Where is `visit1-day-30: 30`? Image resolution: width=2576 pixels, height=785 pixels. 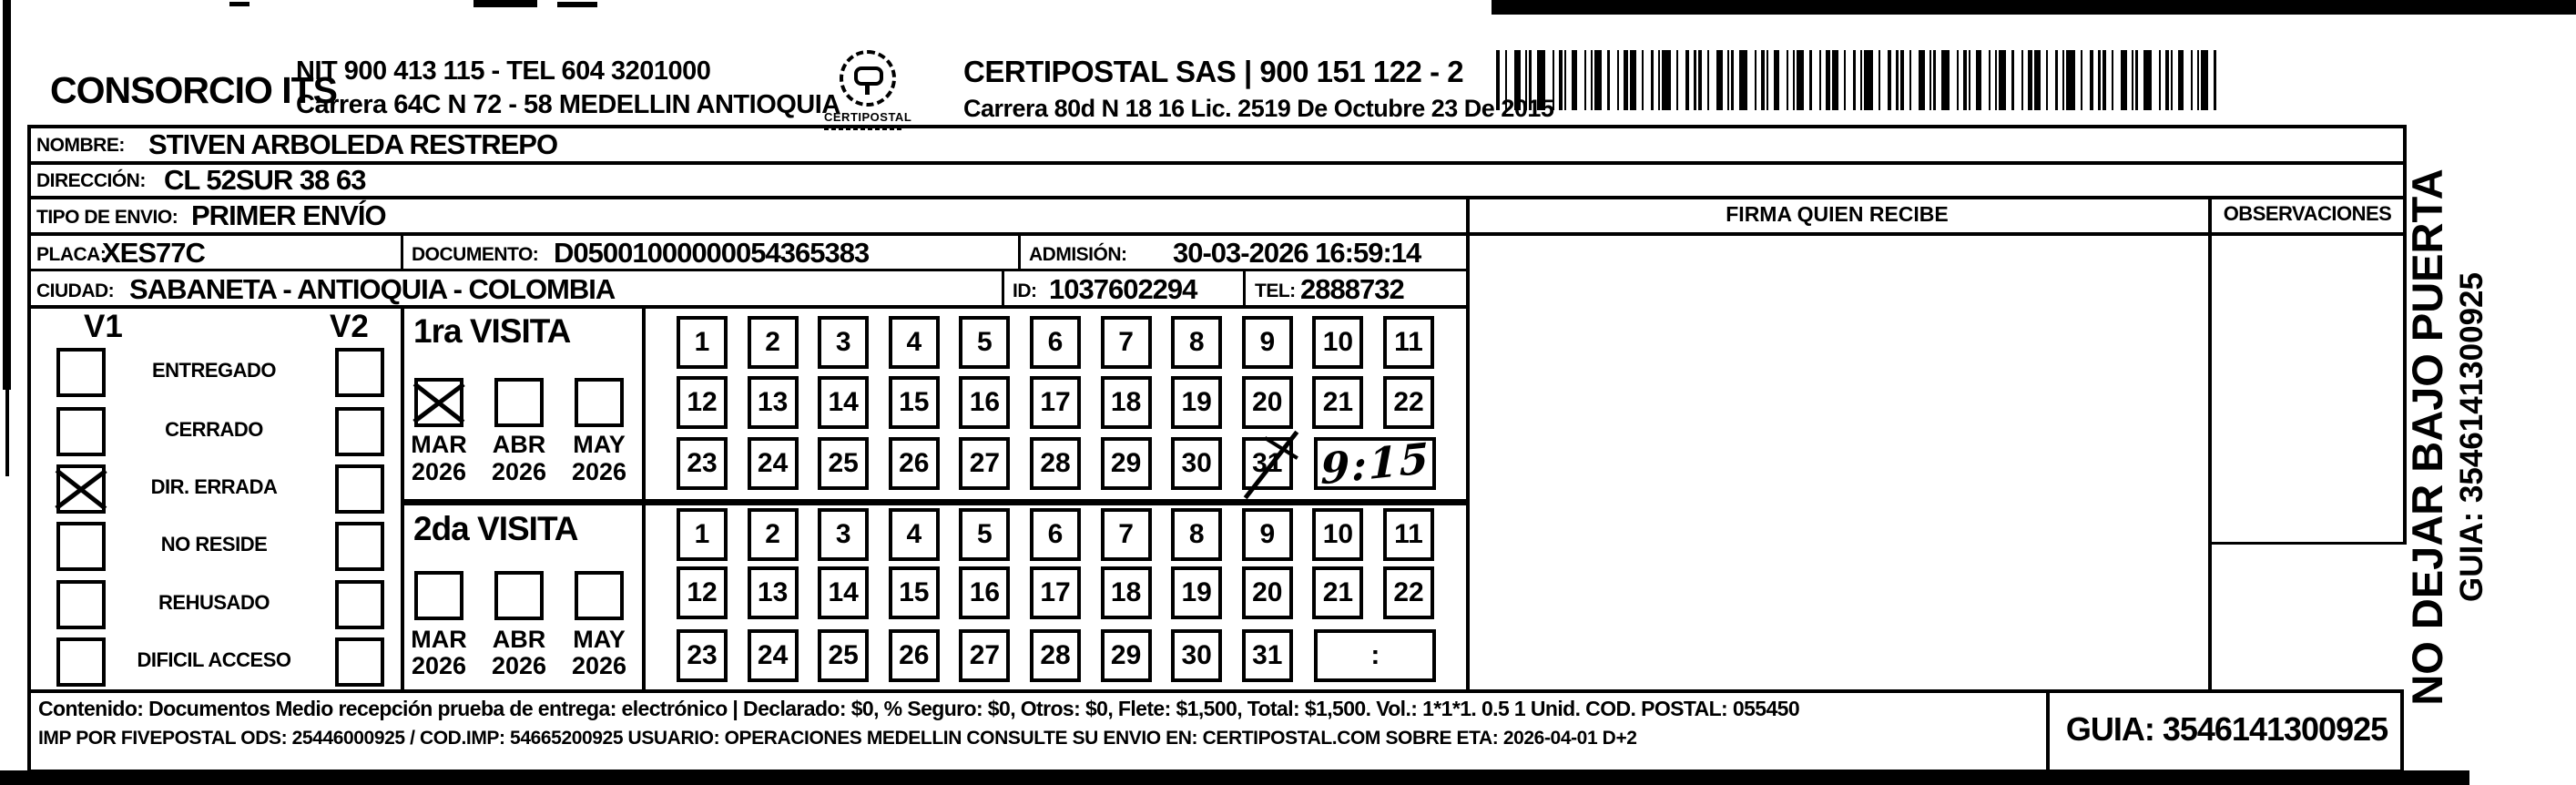 visit1-day-30: 30 is located at coordinates (1197, 463).